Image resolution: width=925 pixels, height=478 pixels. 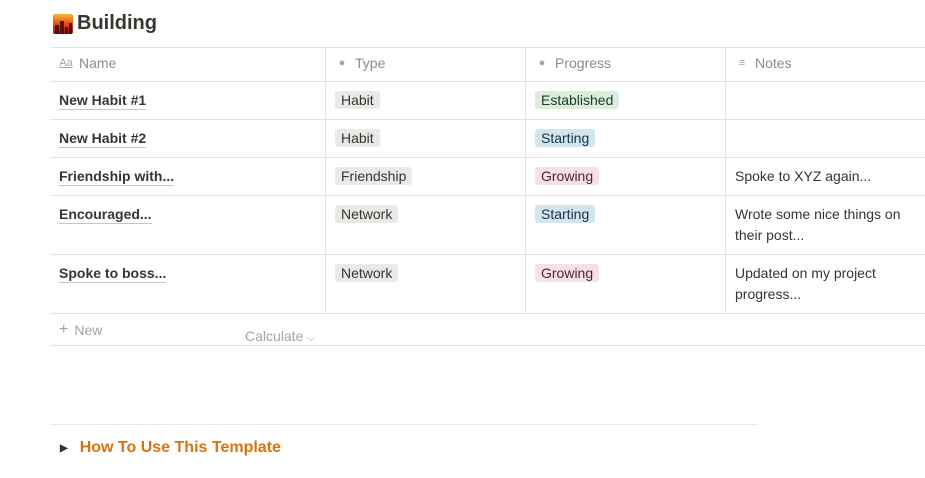 I want to click on calculate-button: Calculate ⌵, so click(x=280, y=336).